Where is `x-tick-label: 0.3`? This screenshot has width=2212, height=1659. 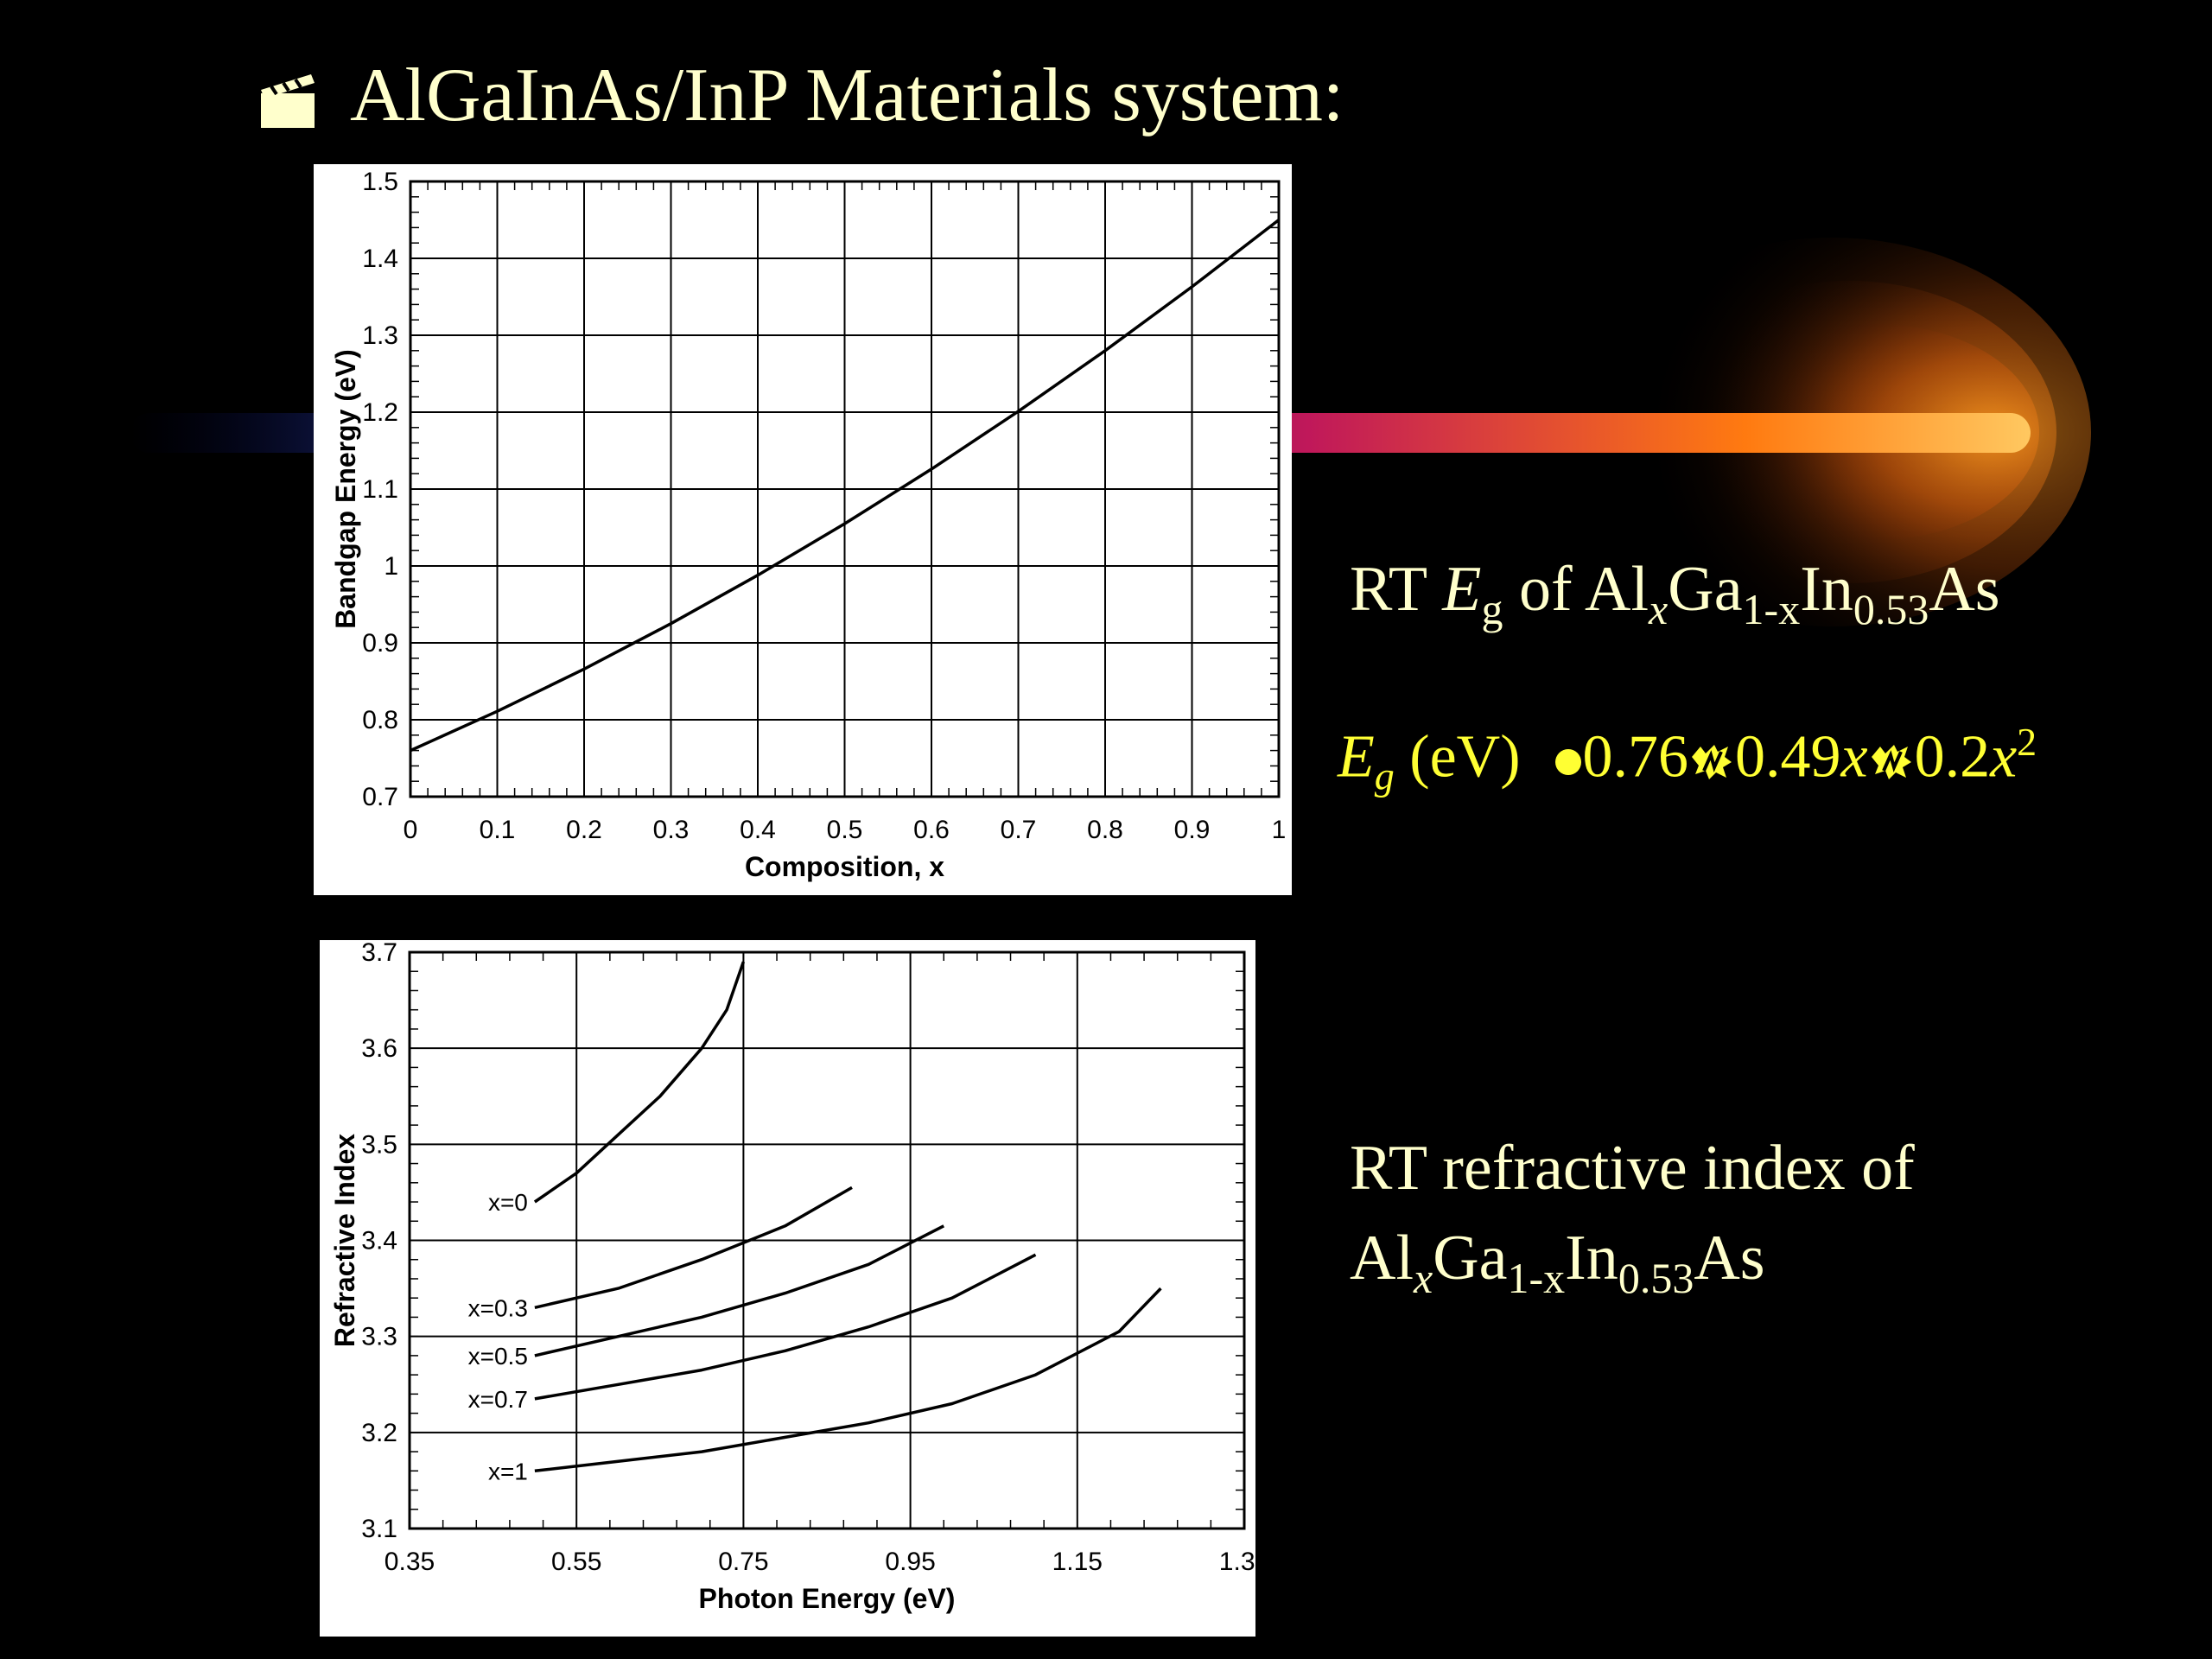 x-tick-label: 0.3 is located at coordinates (671, 830).